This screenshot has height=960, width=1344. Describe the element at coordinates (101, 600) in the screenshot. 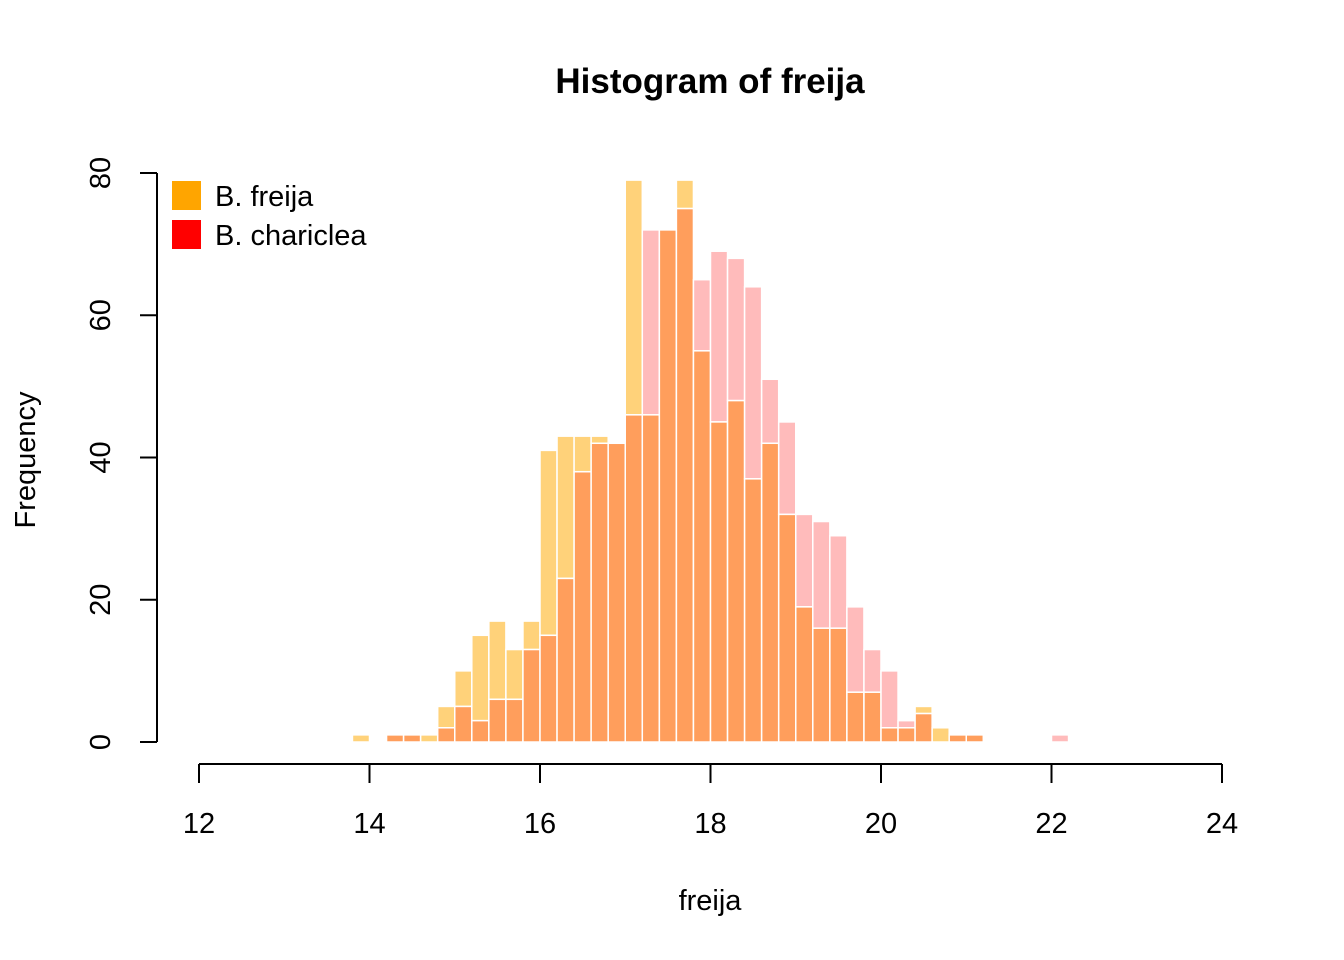

I see `y-tick-label: 20` at that location.